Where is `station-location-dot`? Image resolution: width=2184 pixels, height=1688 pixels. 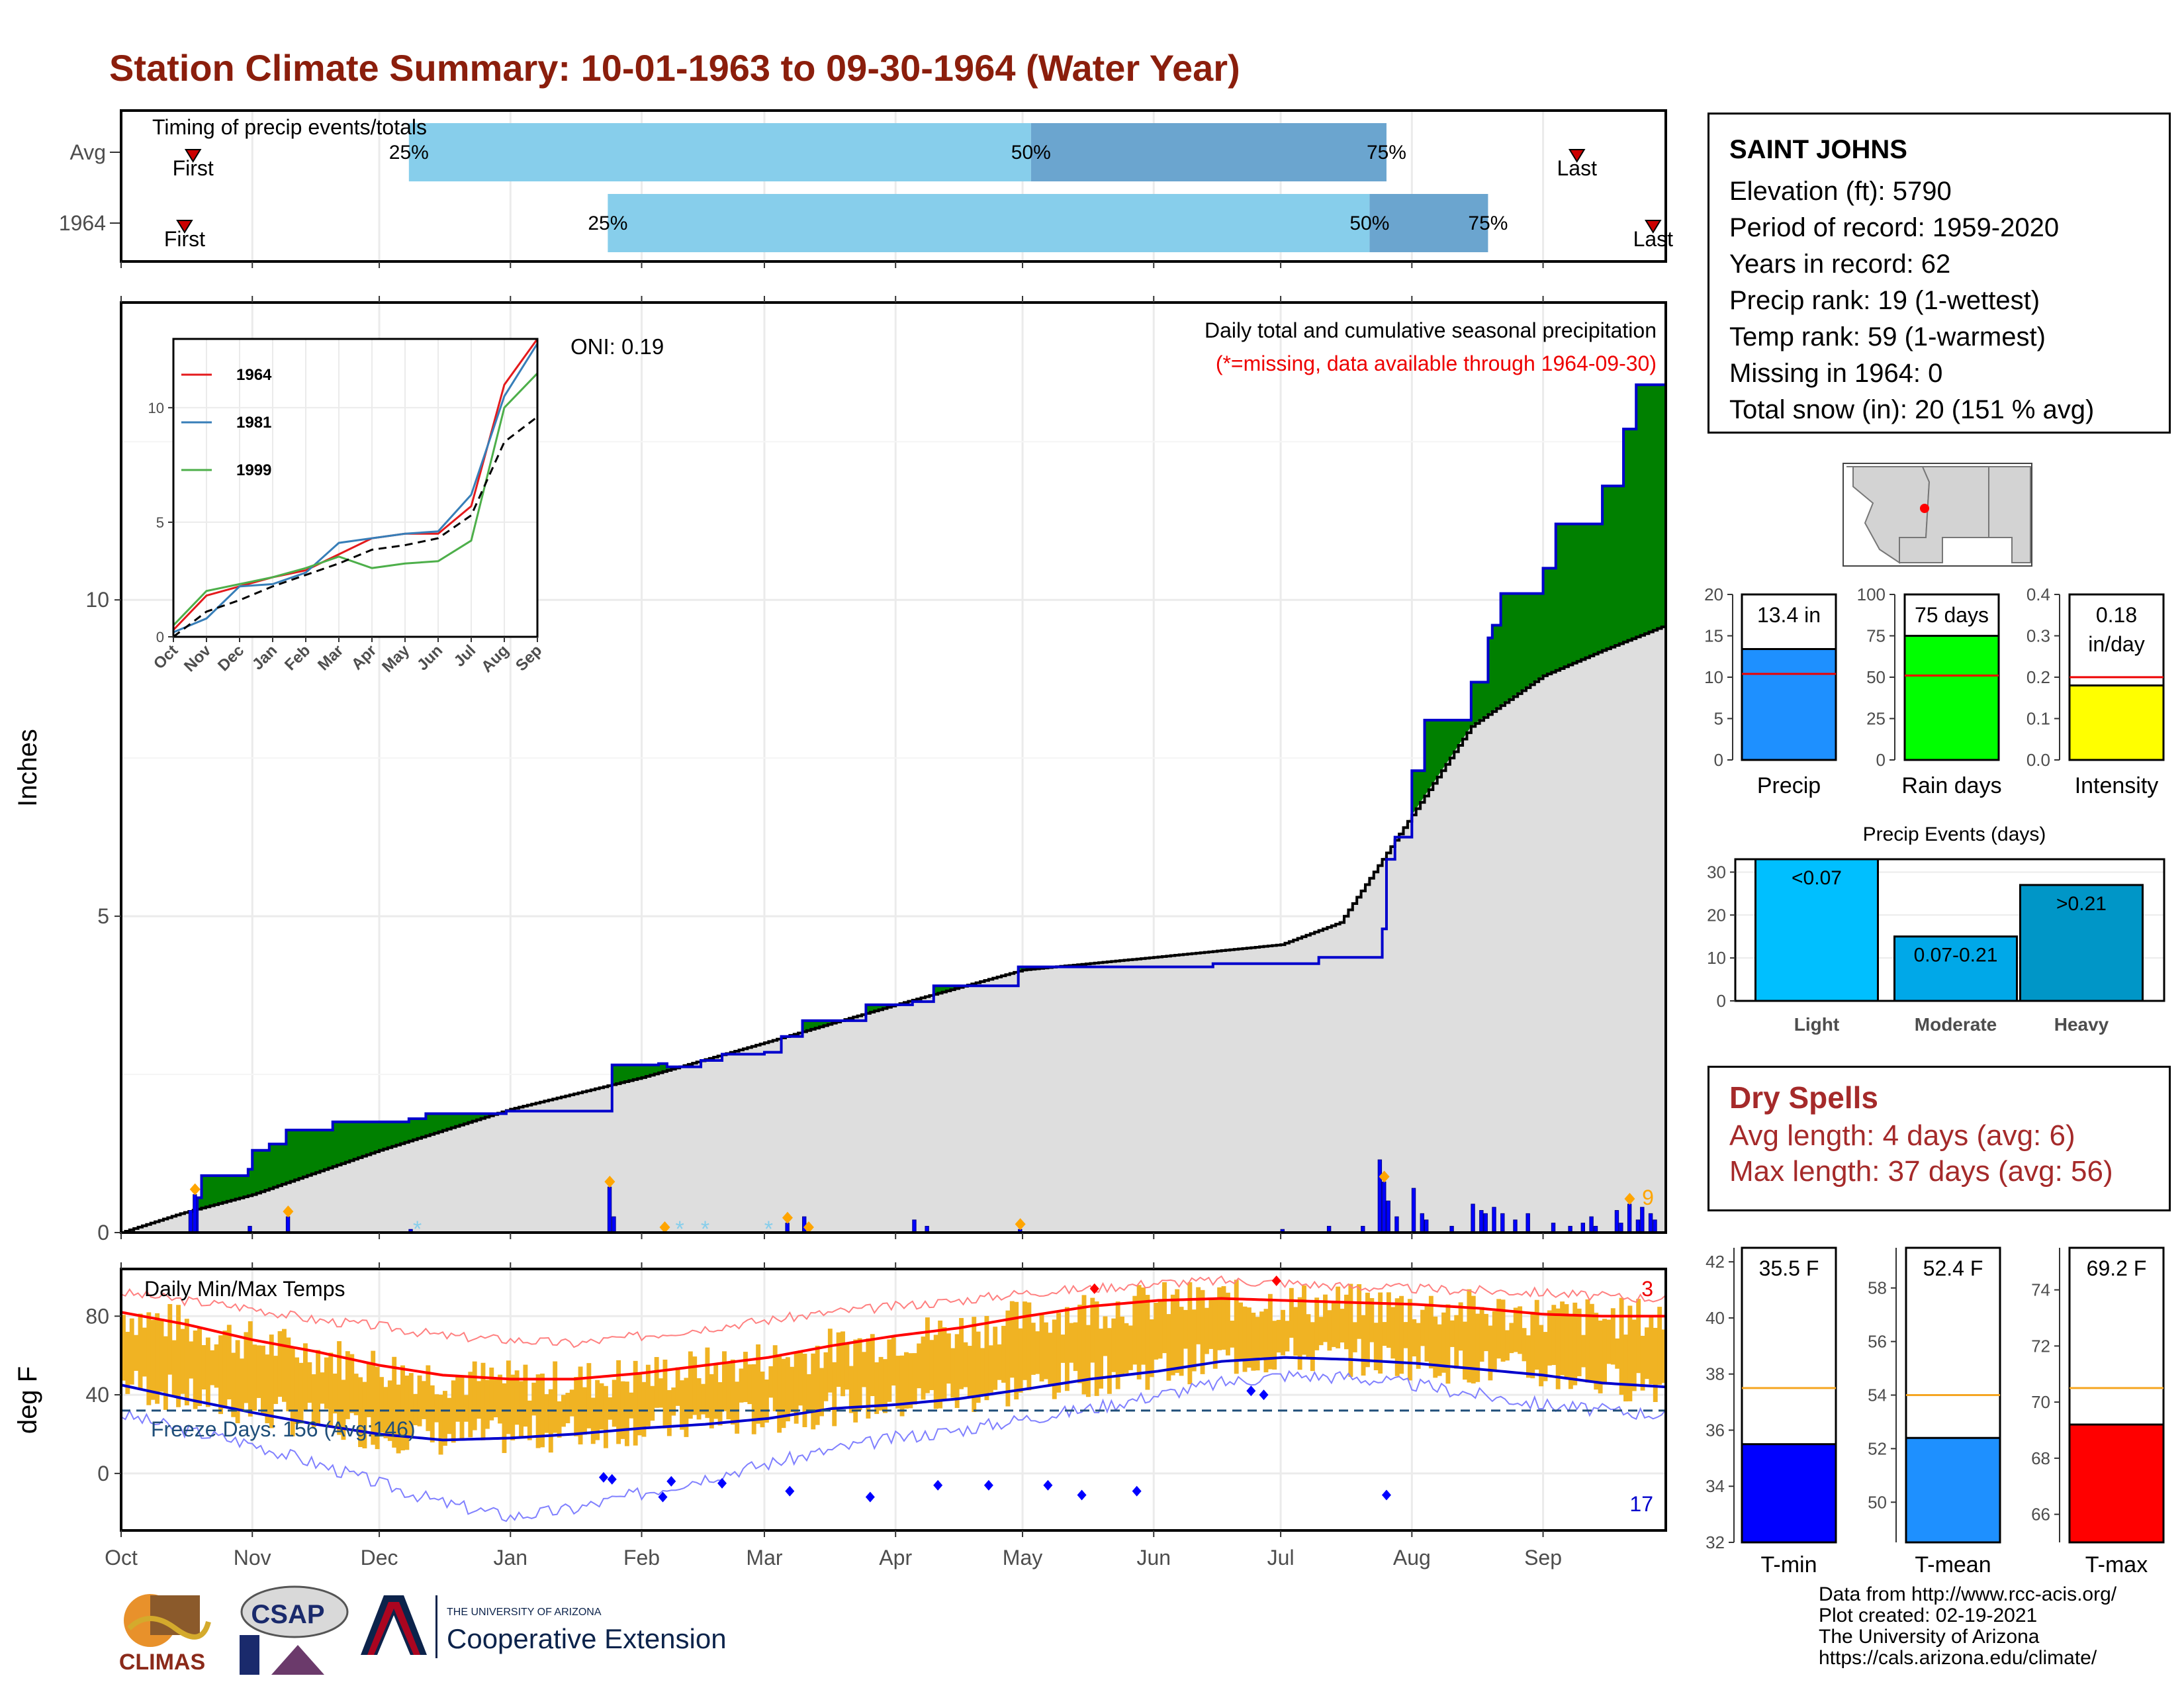 station-location-dot is located at coordinates (1925, 508).